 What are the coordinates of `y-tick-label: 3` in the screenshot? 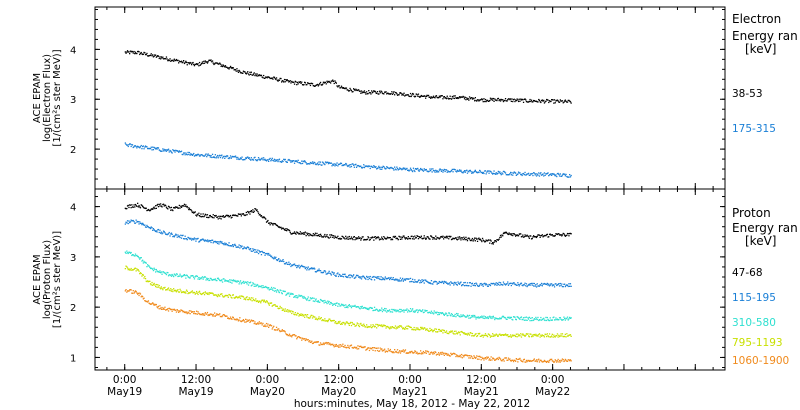 It's located at (73, 100).